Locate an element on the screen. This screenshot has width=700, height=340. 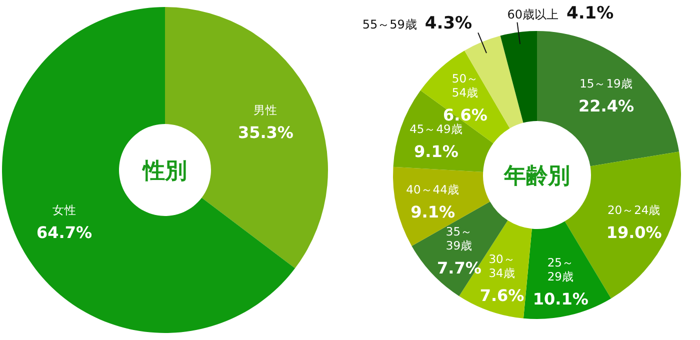
data-label: 6.6% is located at coordinates (465, 115).